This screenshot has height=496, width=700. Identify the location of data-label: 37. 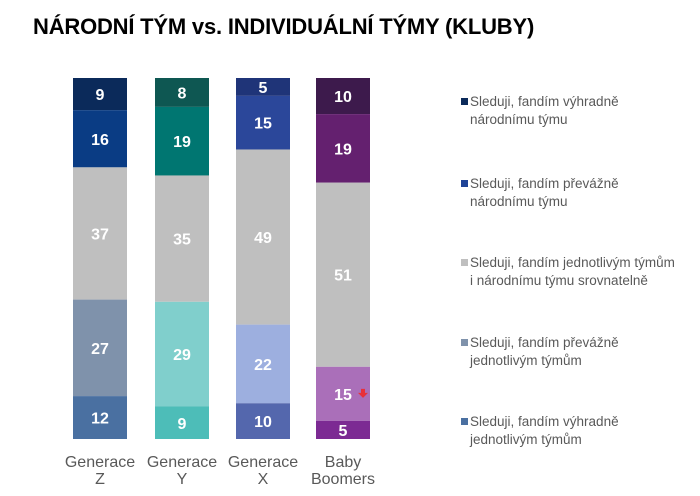
(100, 234).